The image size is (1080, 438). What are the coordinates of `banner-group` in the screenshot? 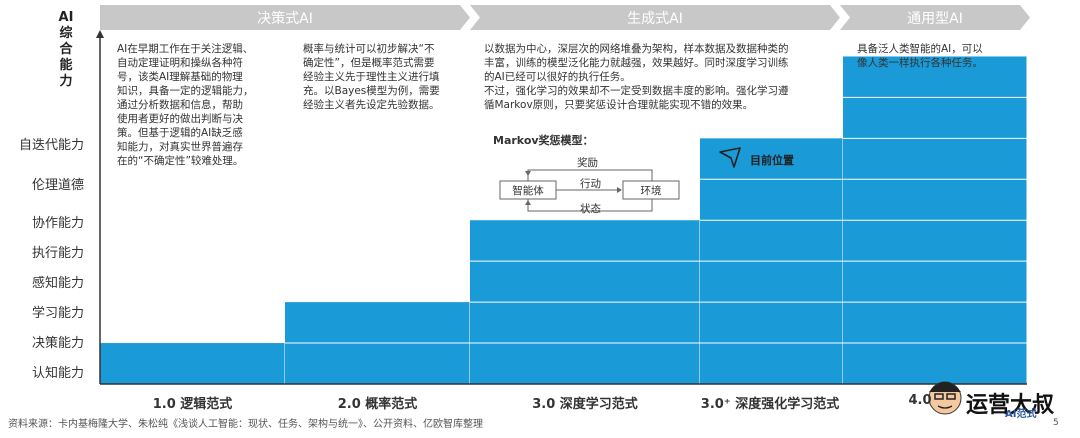 It's located at (565, 17).